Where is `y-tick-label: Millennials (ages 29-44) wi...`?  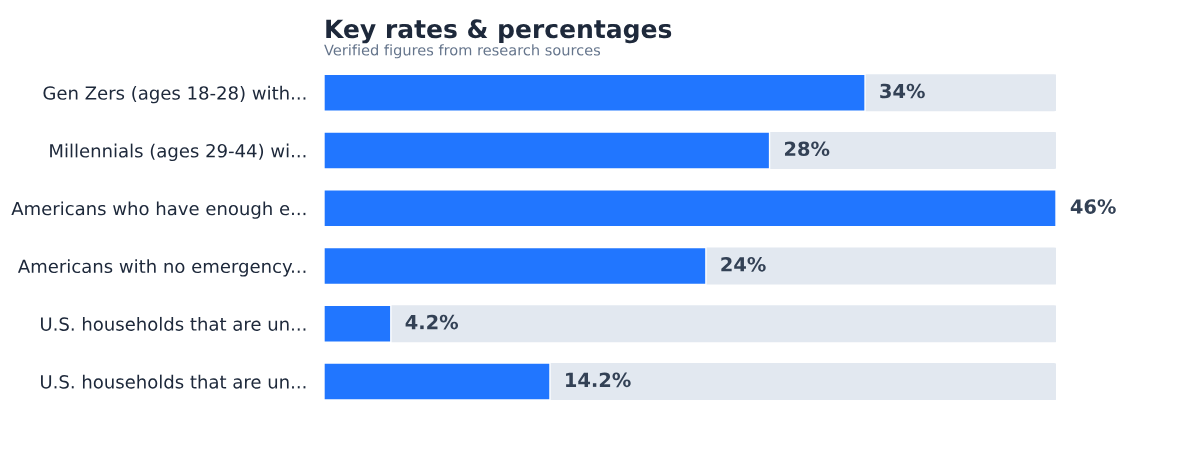
y-tick-label: Millennials (ages 29-44) wi... is located at coordinates (178, 152).